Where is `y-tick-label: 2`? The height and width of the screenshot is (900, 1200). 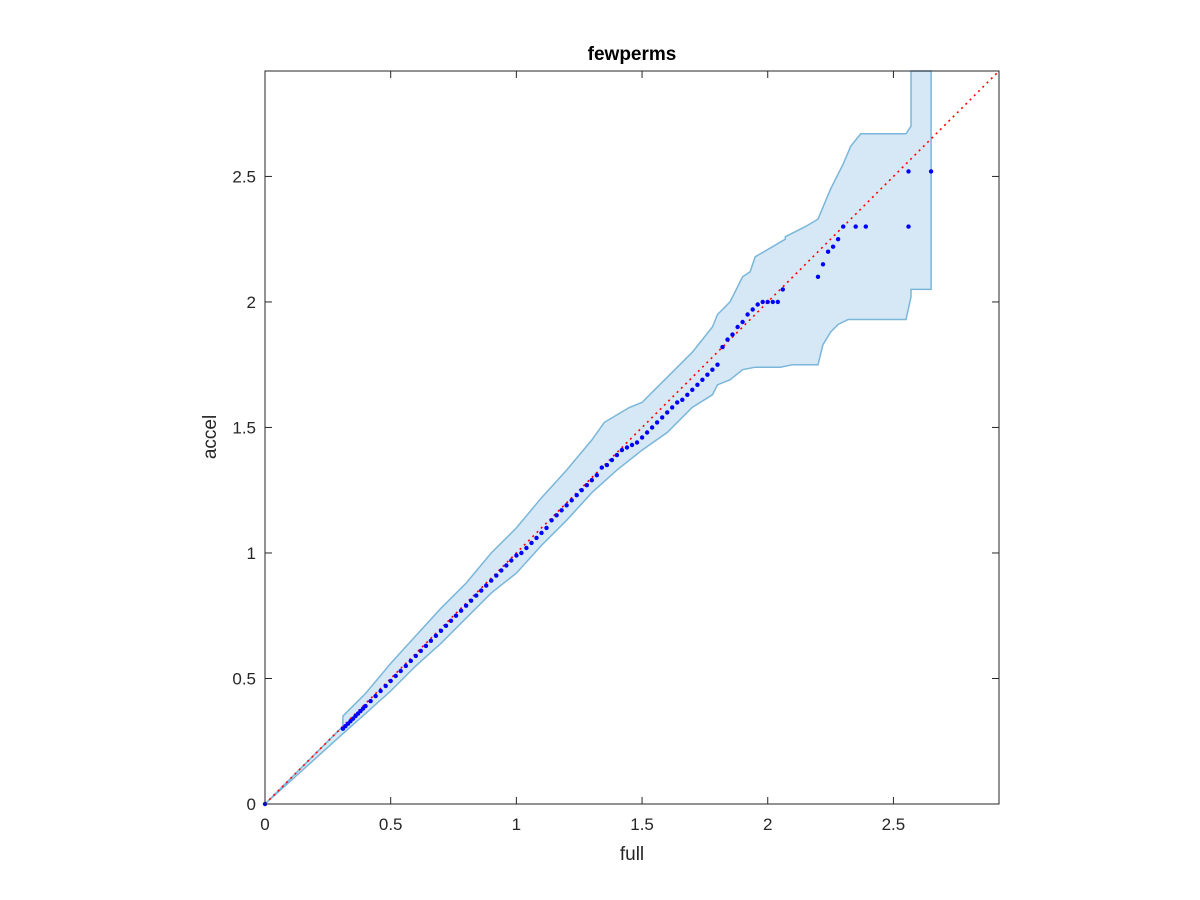 y-tick-label: 2 is located at coordinates (251, 302).